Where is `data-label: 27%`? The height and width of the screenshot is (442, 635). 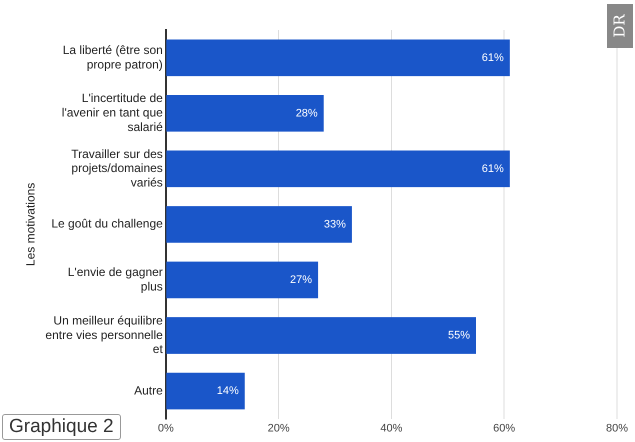 data-label: 27% is located at coordinates (301, 280).